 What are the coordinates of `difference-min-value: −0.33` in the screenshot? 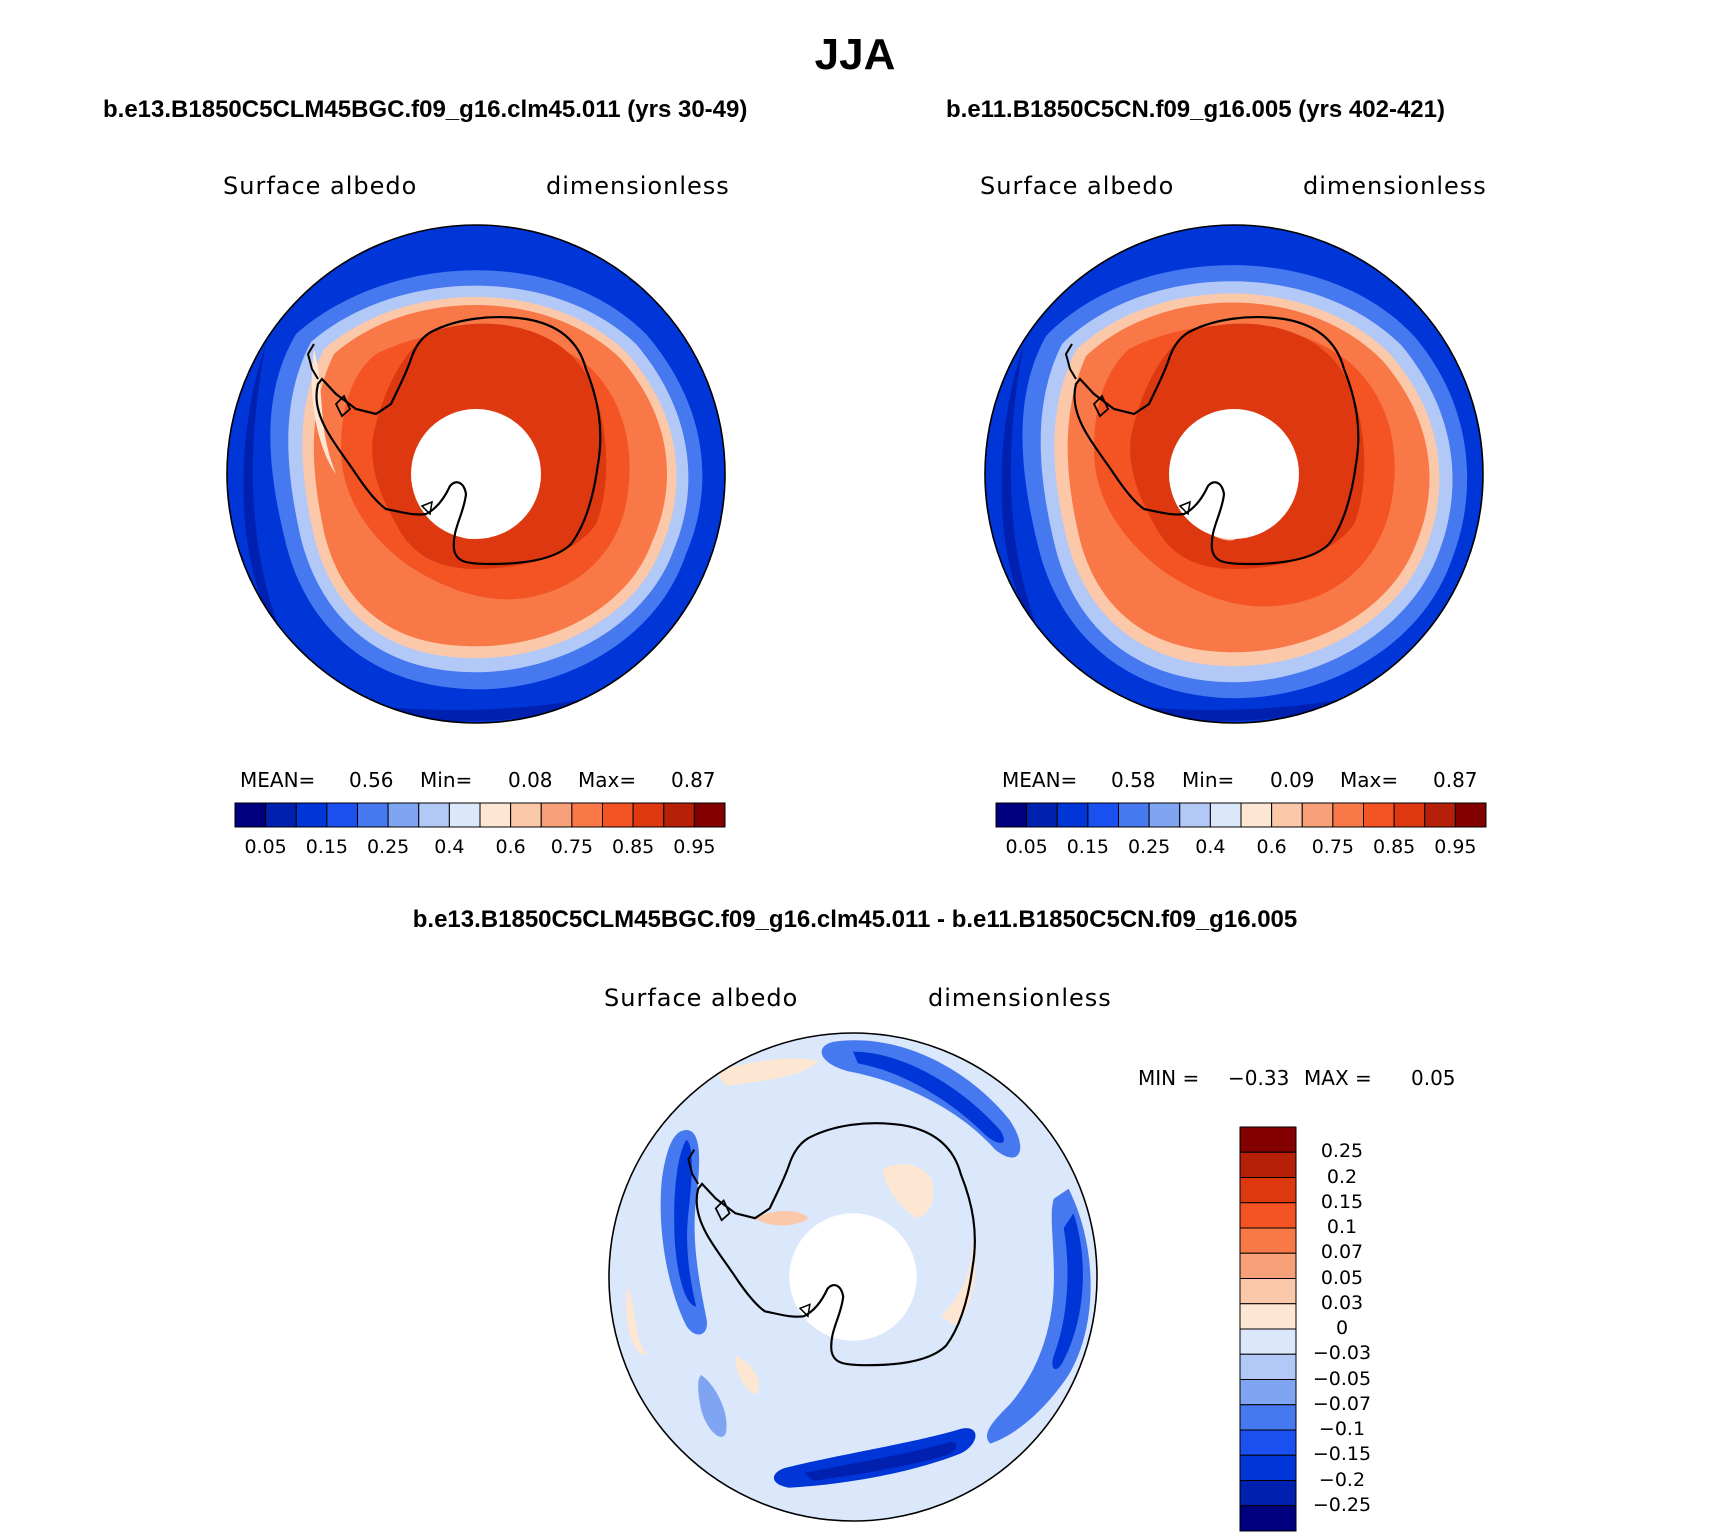 It's located at (1259, 1078).